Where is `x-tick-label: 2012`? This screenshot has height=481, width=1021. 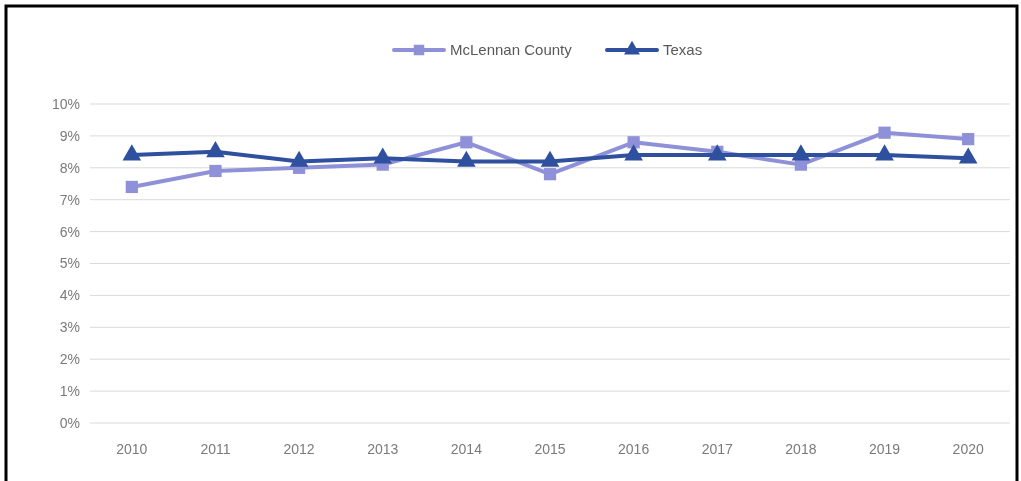 x-tick-label: 2012 is located at coordinates (299, 449).